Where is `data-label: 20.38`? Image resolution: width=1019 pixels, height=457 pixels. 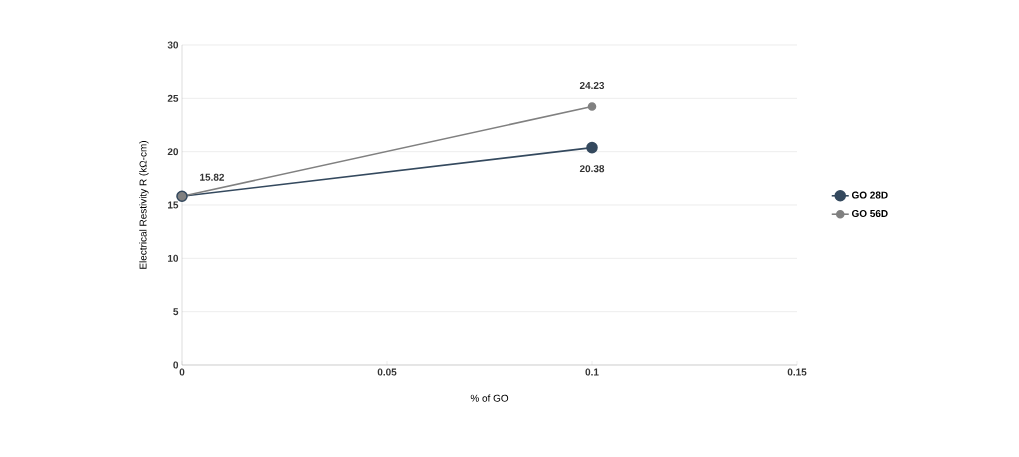
data-label: 20.38 is located at coordinates (592, 169).